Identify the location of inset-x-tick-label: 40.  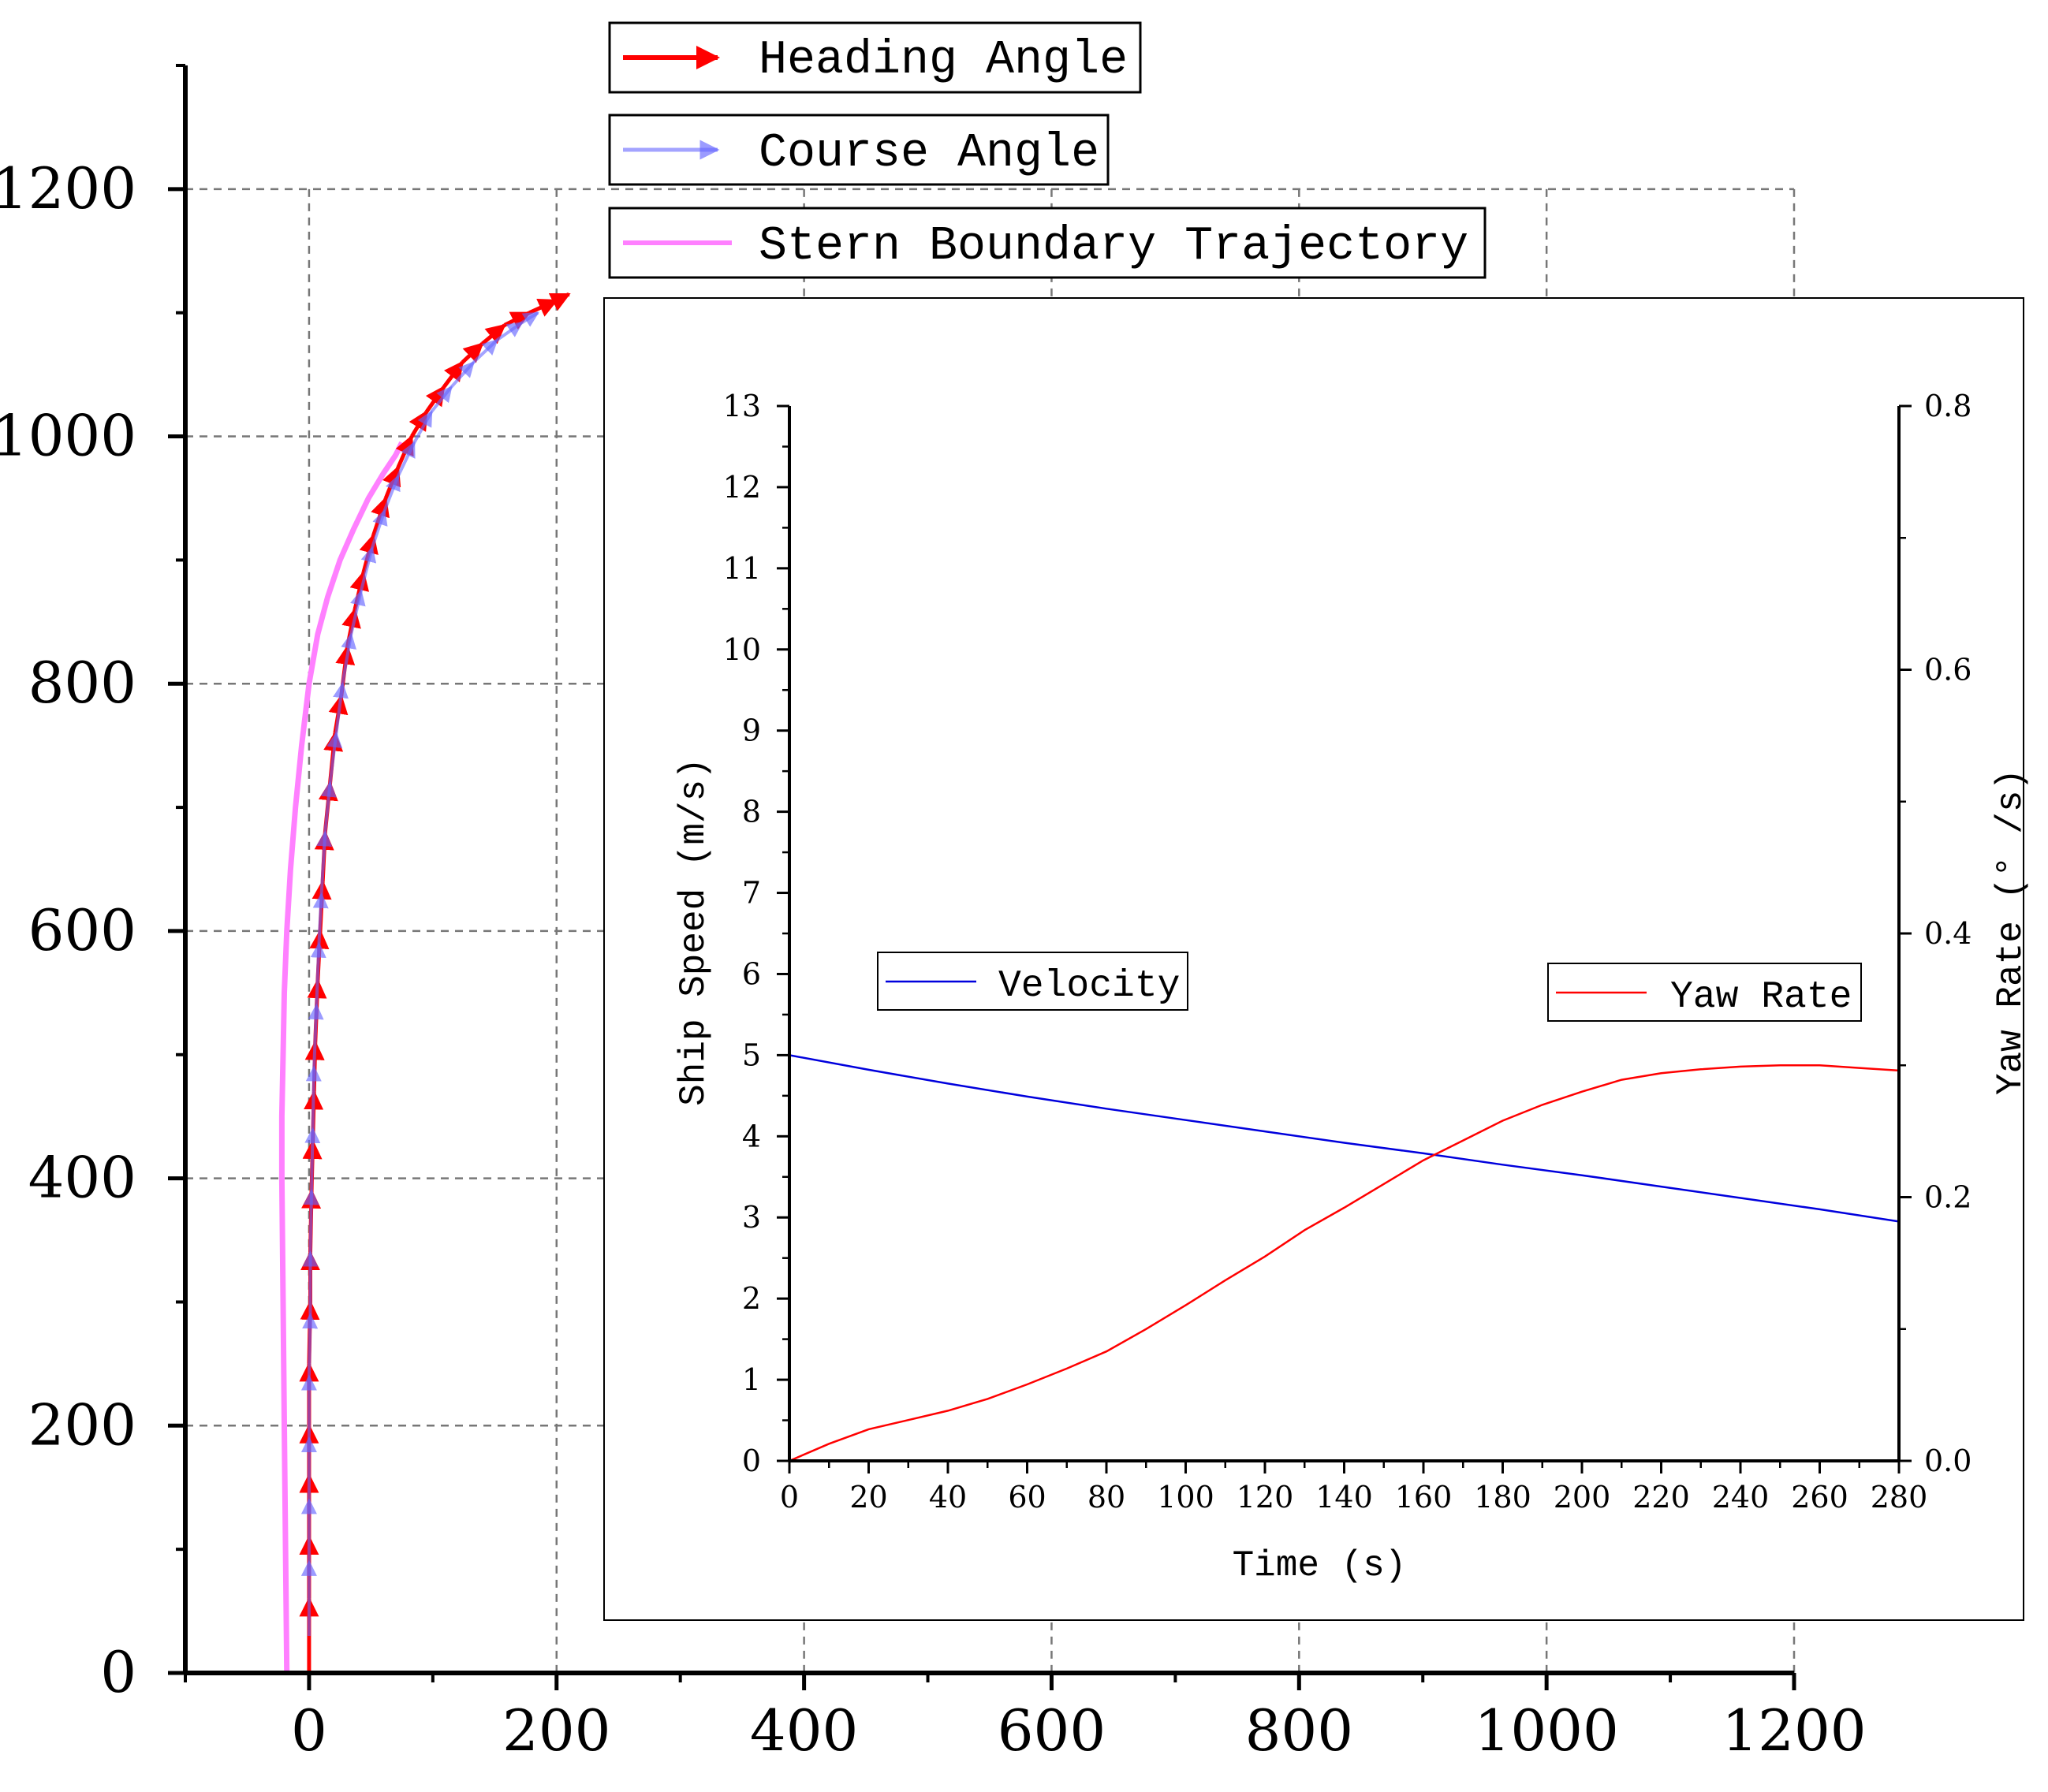
(948, 1497).